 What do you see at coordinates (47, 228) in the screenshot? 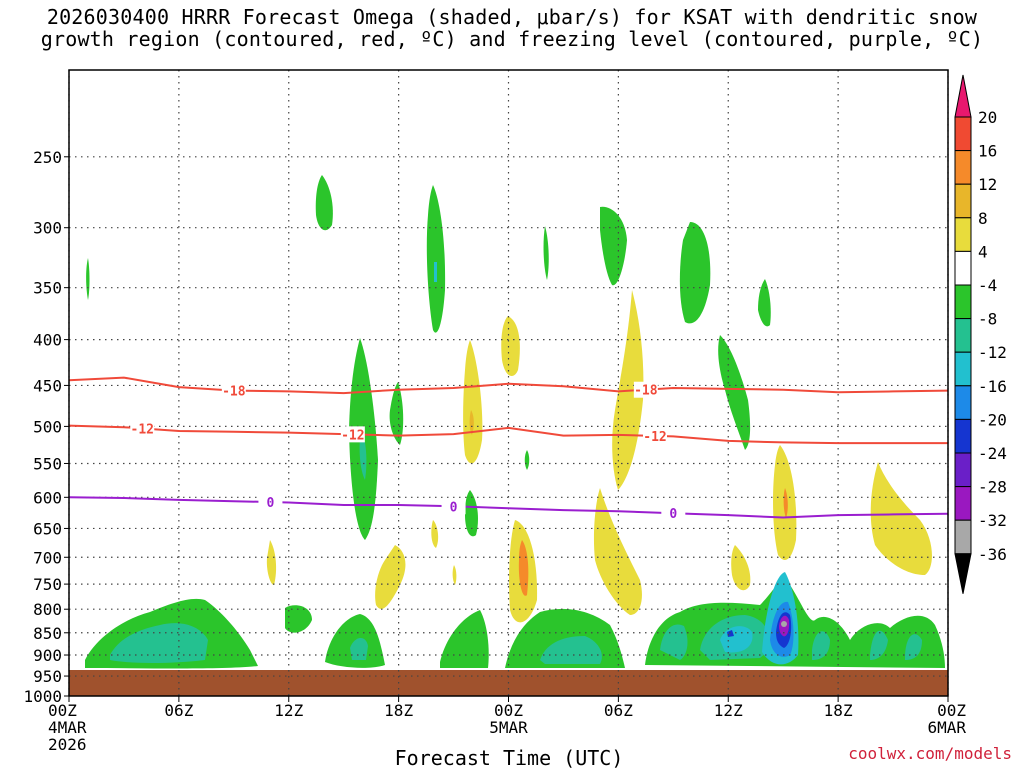
I see `y-tick-label: 300` at bounding box center [47, 228].